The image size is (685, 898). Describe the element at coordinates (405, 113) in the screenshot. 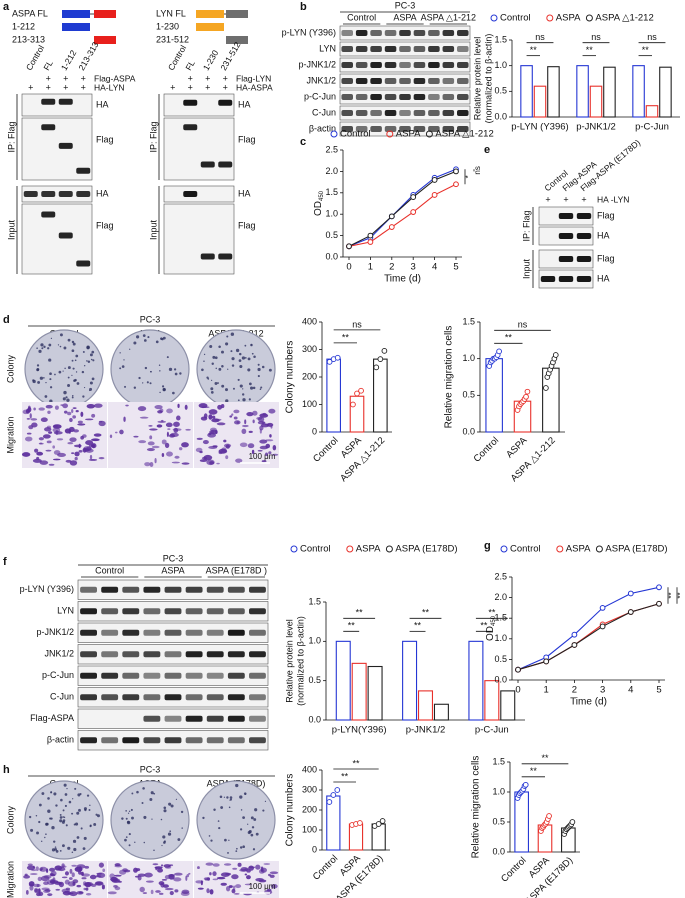

I see `blot` at that location.